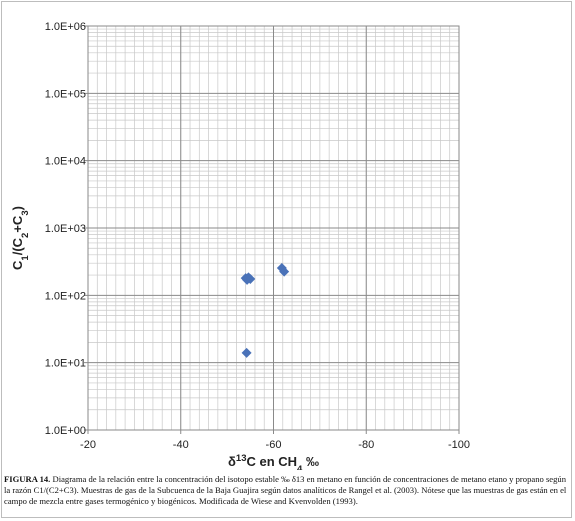 This screenshot has height=521, width=575. Describe the element at coordinates (366, 445) in the screenshot. I see `x-tick-label: -80` at that location.